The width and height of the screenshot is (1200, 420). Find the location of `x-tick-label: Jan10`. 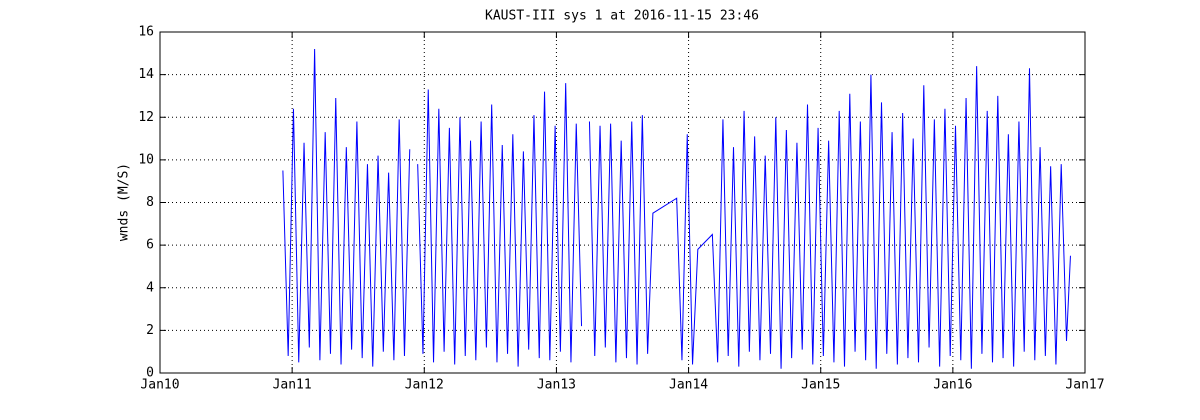

x-tick-label: Jan10 is located at coordinates (159, 385).